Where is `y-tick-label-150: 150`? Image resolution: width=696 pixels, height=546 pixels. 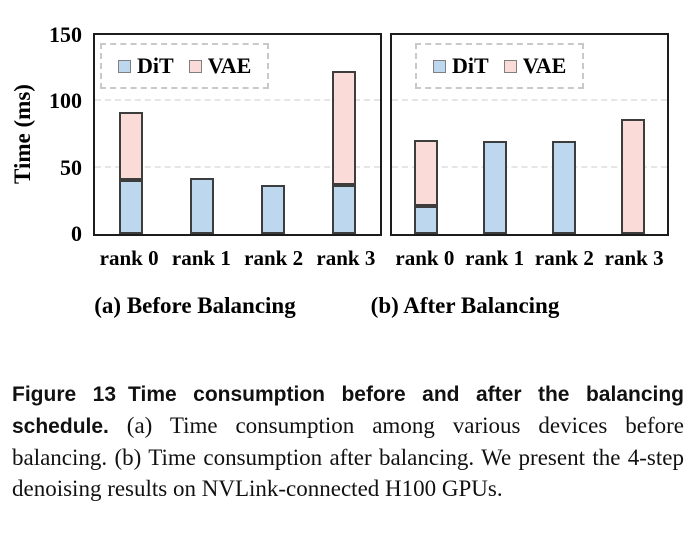
y-tick-label-150: 150 is located at coordinates (65, 34).